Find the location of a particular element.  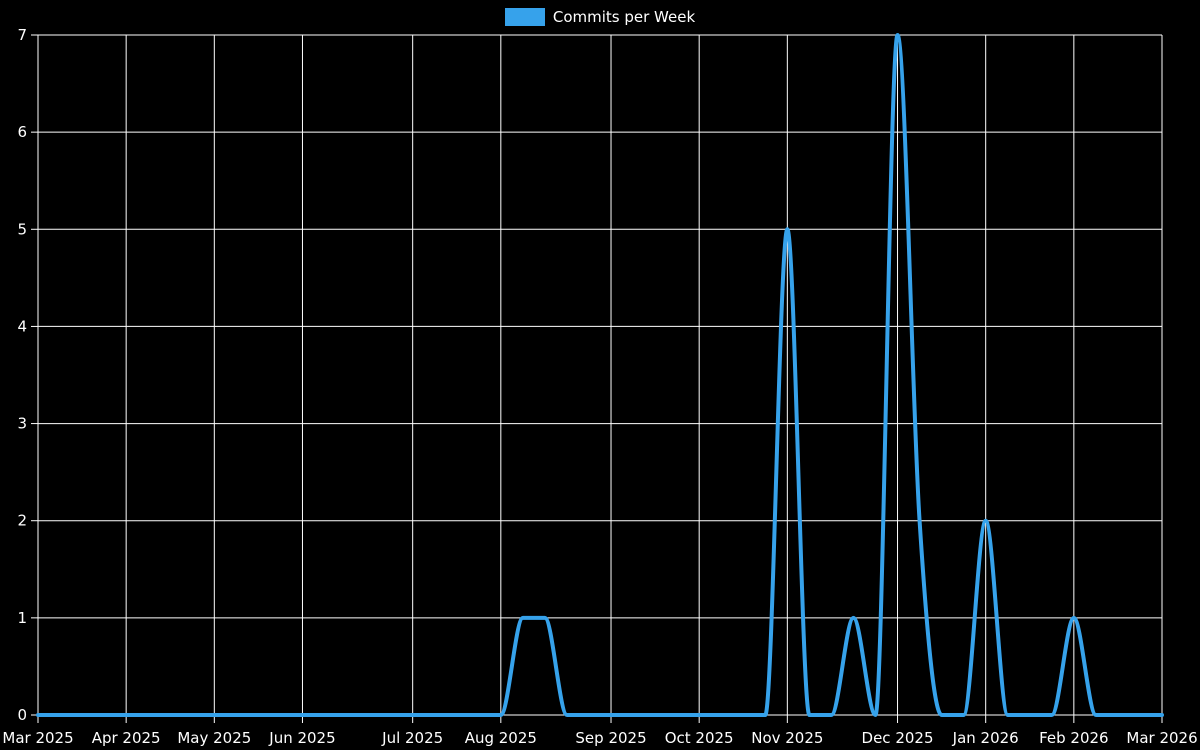

y-tick-label: 0 is located at coordinates (22, 715).